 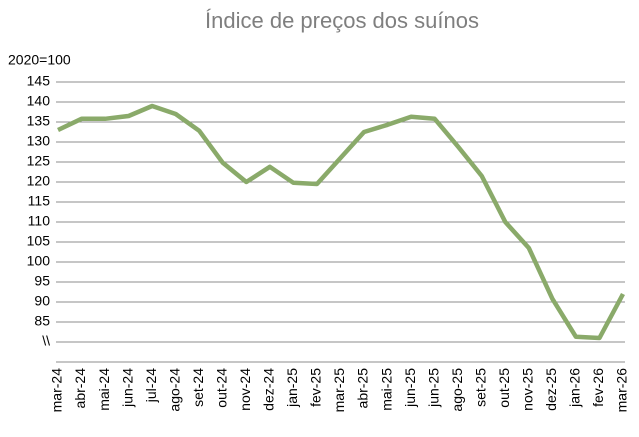 I want to click on x-tick-label: out-25, so click(x=504, y=388).